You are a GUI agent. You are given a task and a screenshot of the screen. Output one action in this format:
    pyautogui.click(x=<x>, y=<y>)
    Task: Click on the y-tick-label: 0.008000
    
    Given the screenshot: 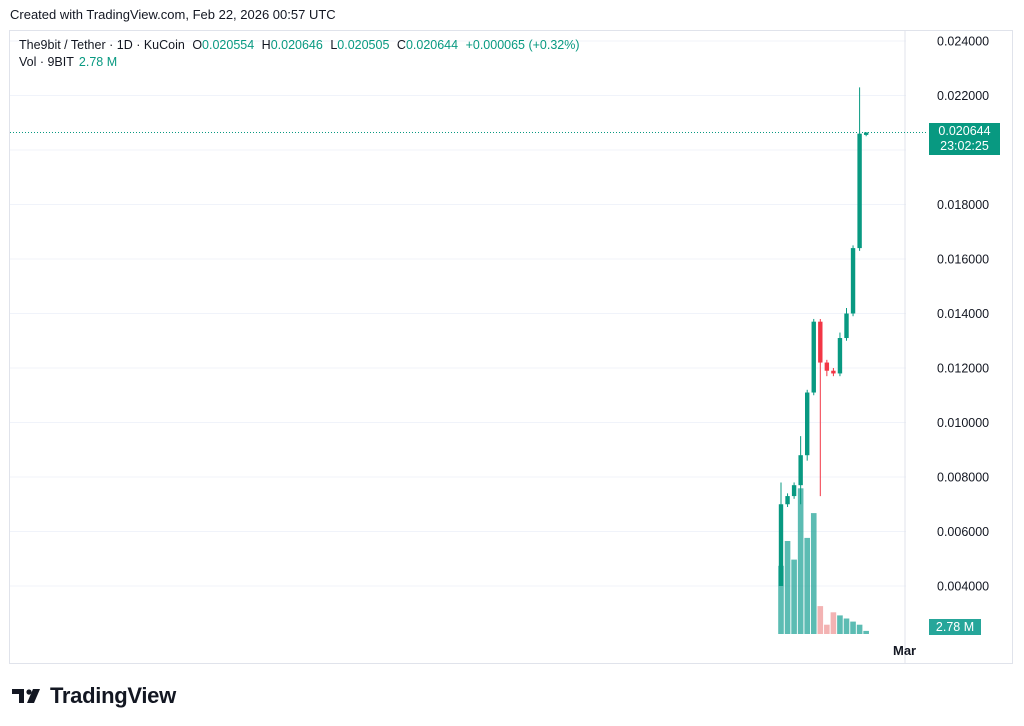 What is the action you would take?
    pyautogui.click(x=963, y=478)
    